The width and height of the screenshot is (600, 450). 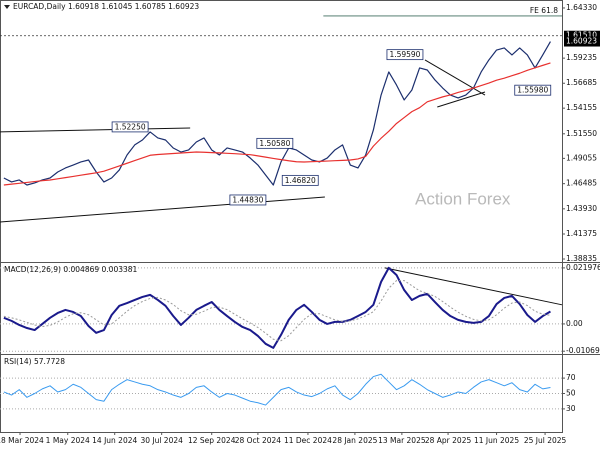 What do you see at coordinates (161, 440) in the screenshot?
I see `x-tick-label: 30 Jul 2024` at bounding box center [161, 440].